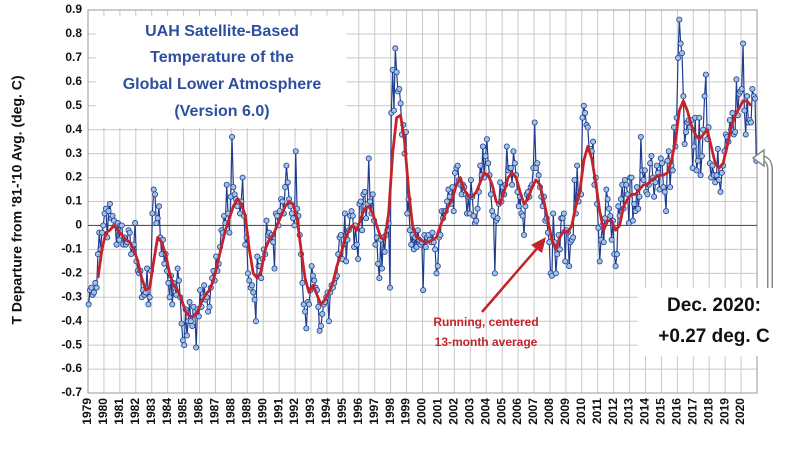 The image size is (798, 456). I want to click on x-tick-label: 2001, so click(438, 411).